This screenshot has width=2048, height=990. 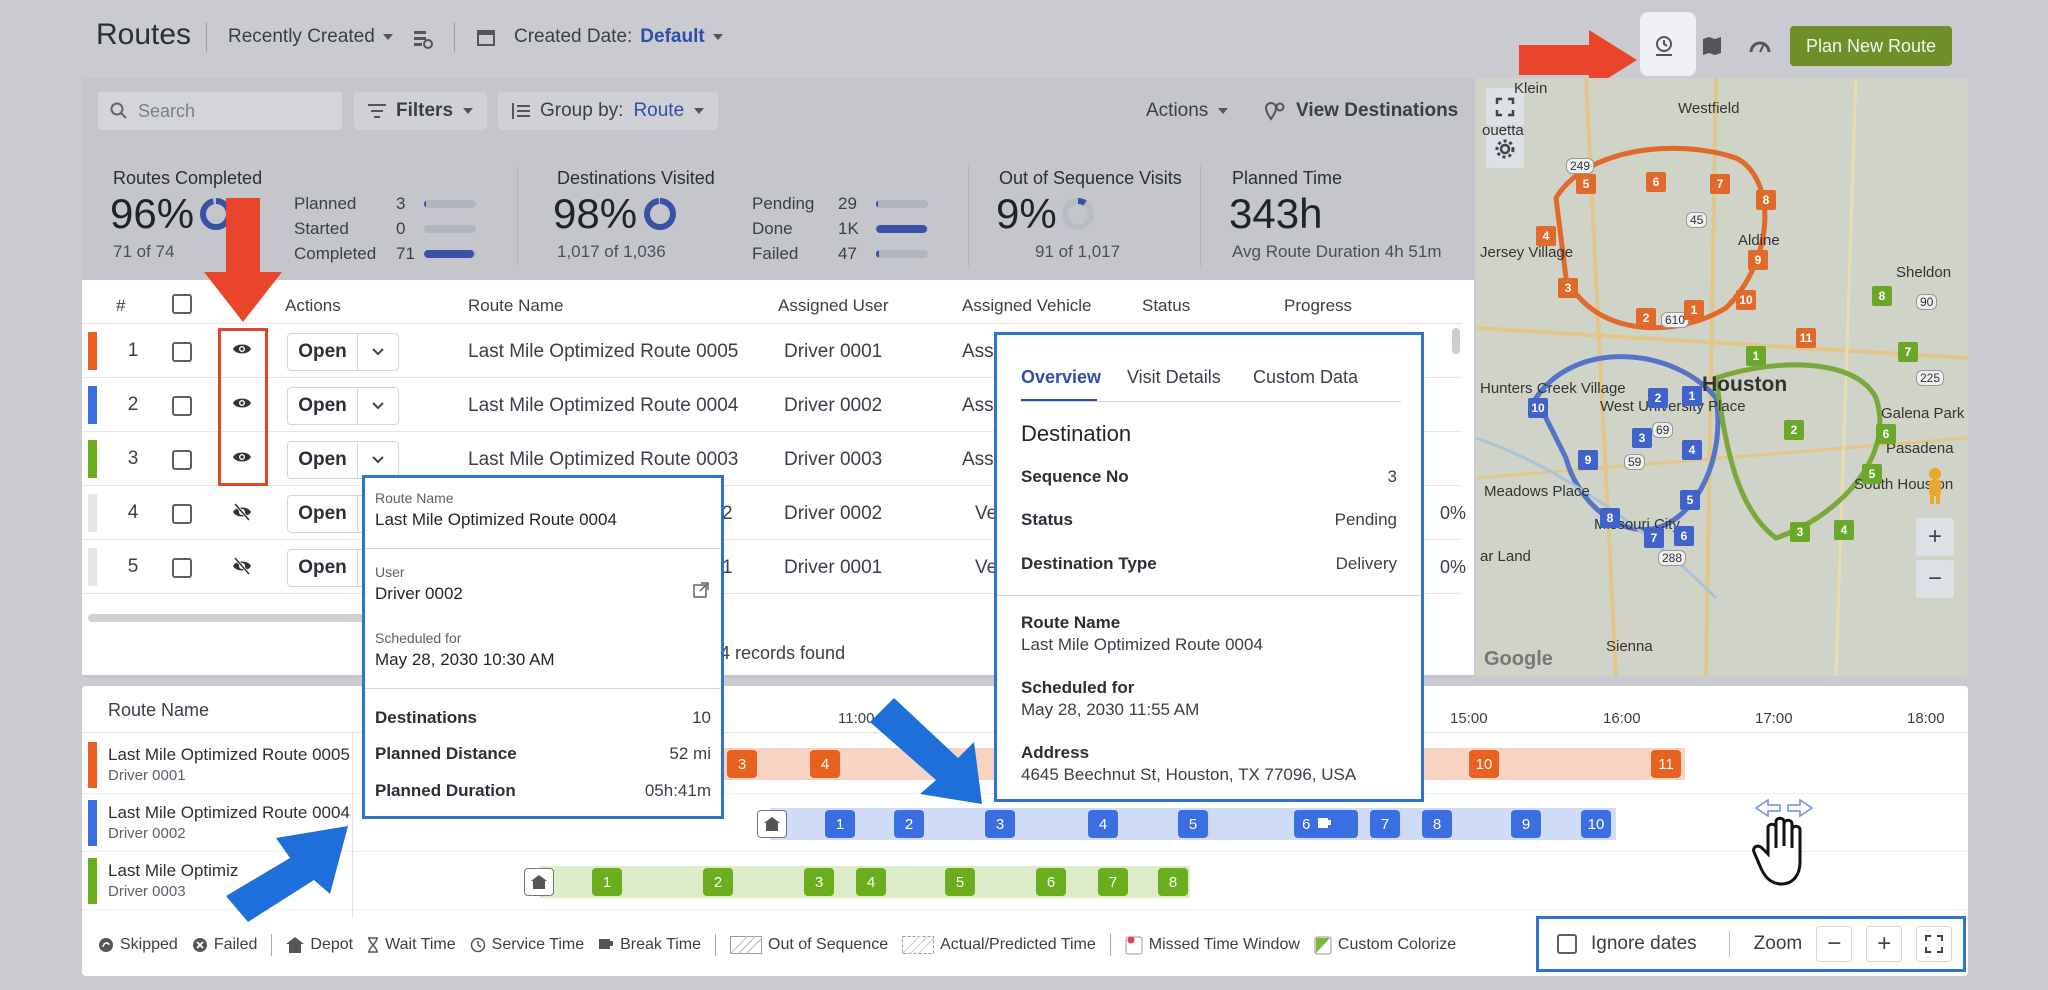 I want to click on route-name-cell: 2, so click(x=727, y=513).